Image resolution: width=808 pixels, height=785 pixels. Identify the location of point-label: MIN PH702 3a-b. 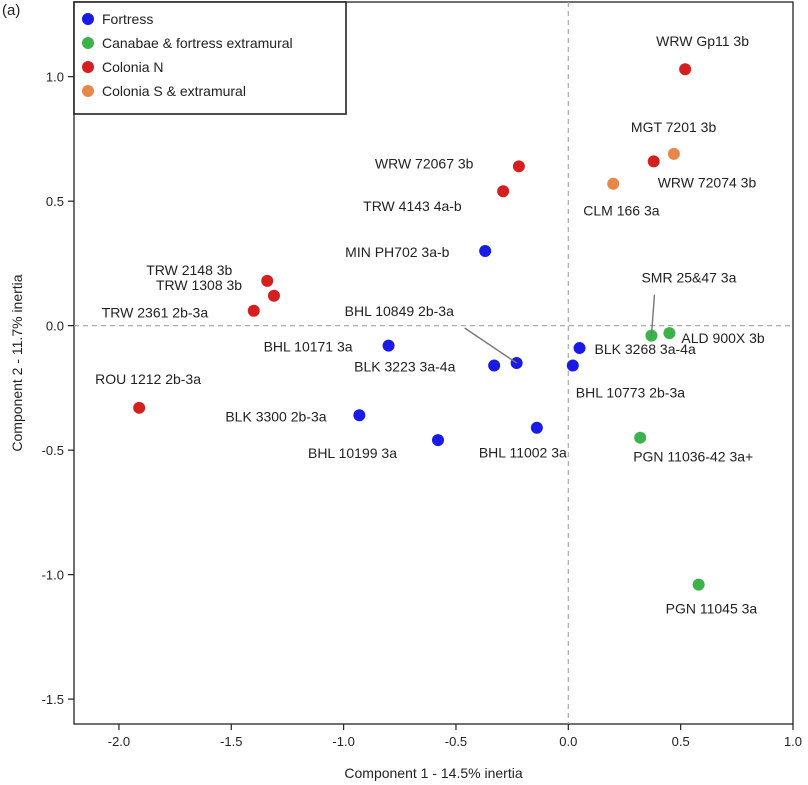
(397, 252).